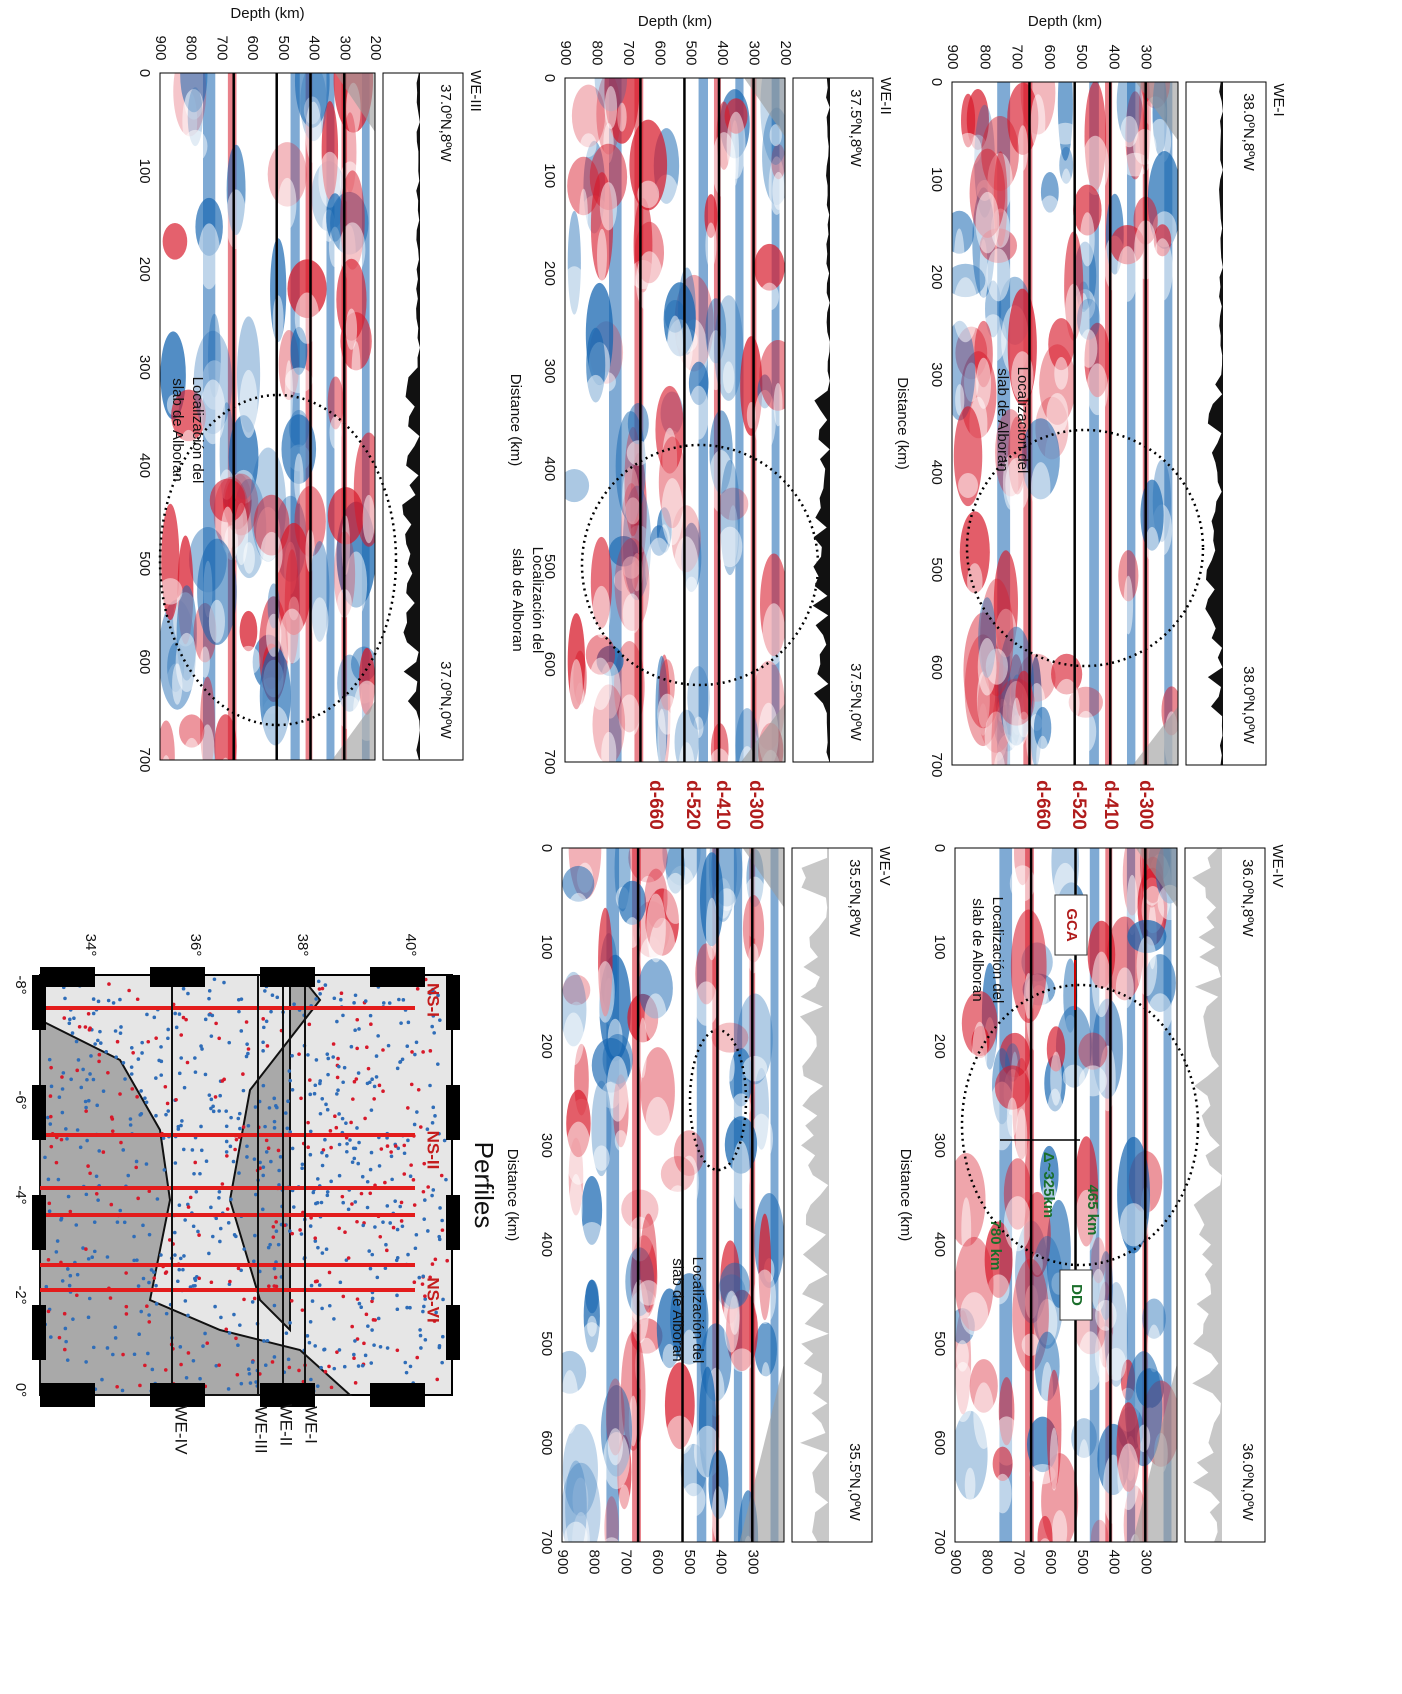 This screenshot has height=1694, width=1402. Describe the element at coordinates (549, 566) in the screenshot. I see `distance-tick-label: 500` at that location.